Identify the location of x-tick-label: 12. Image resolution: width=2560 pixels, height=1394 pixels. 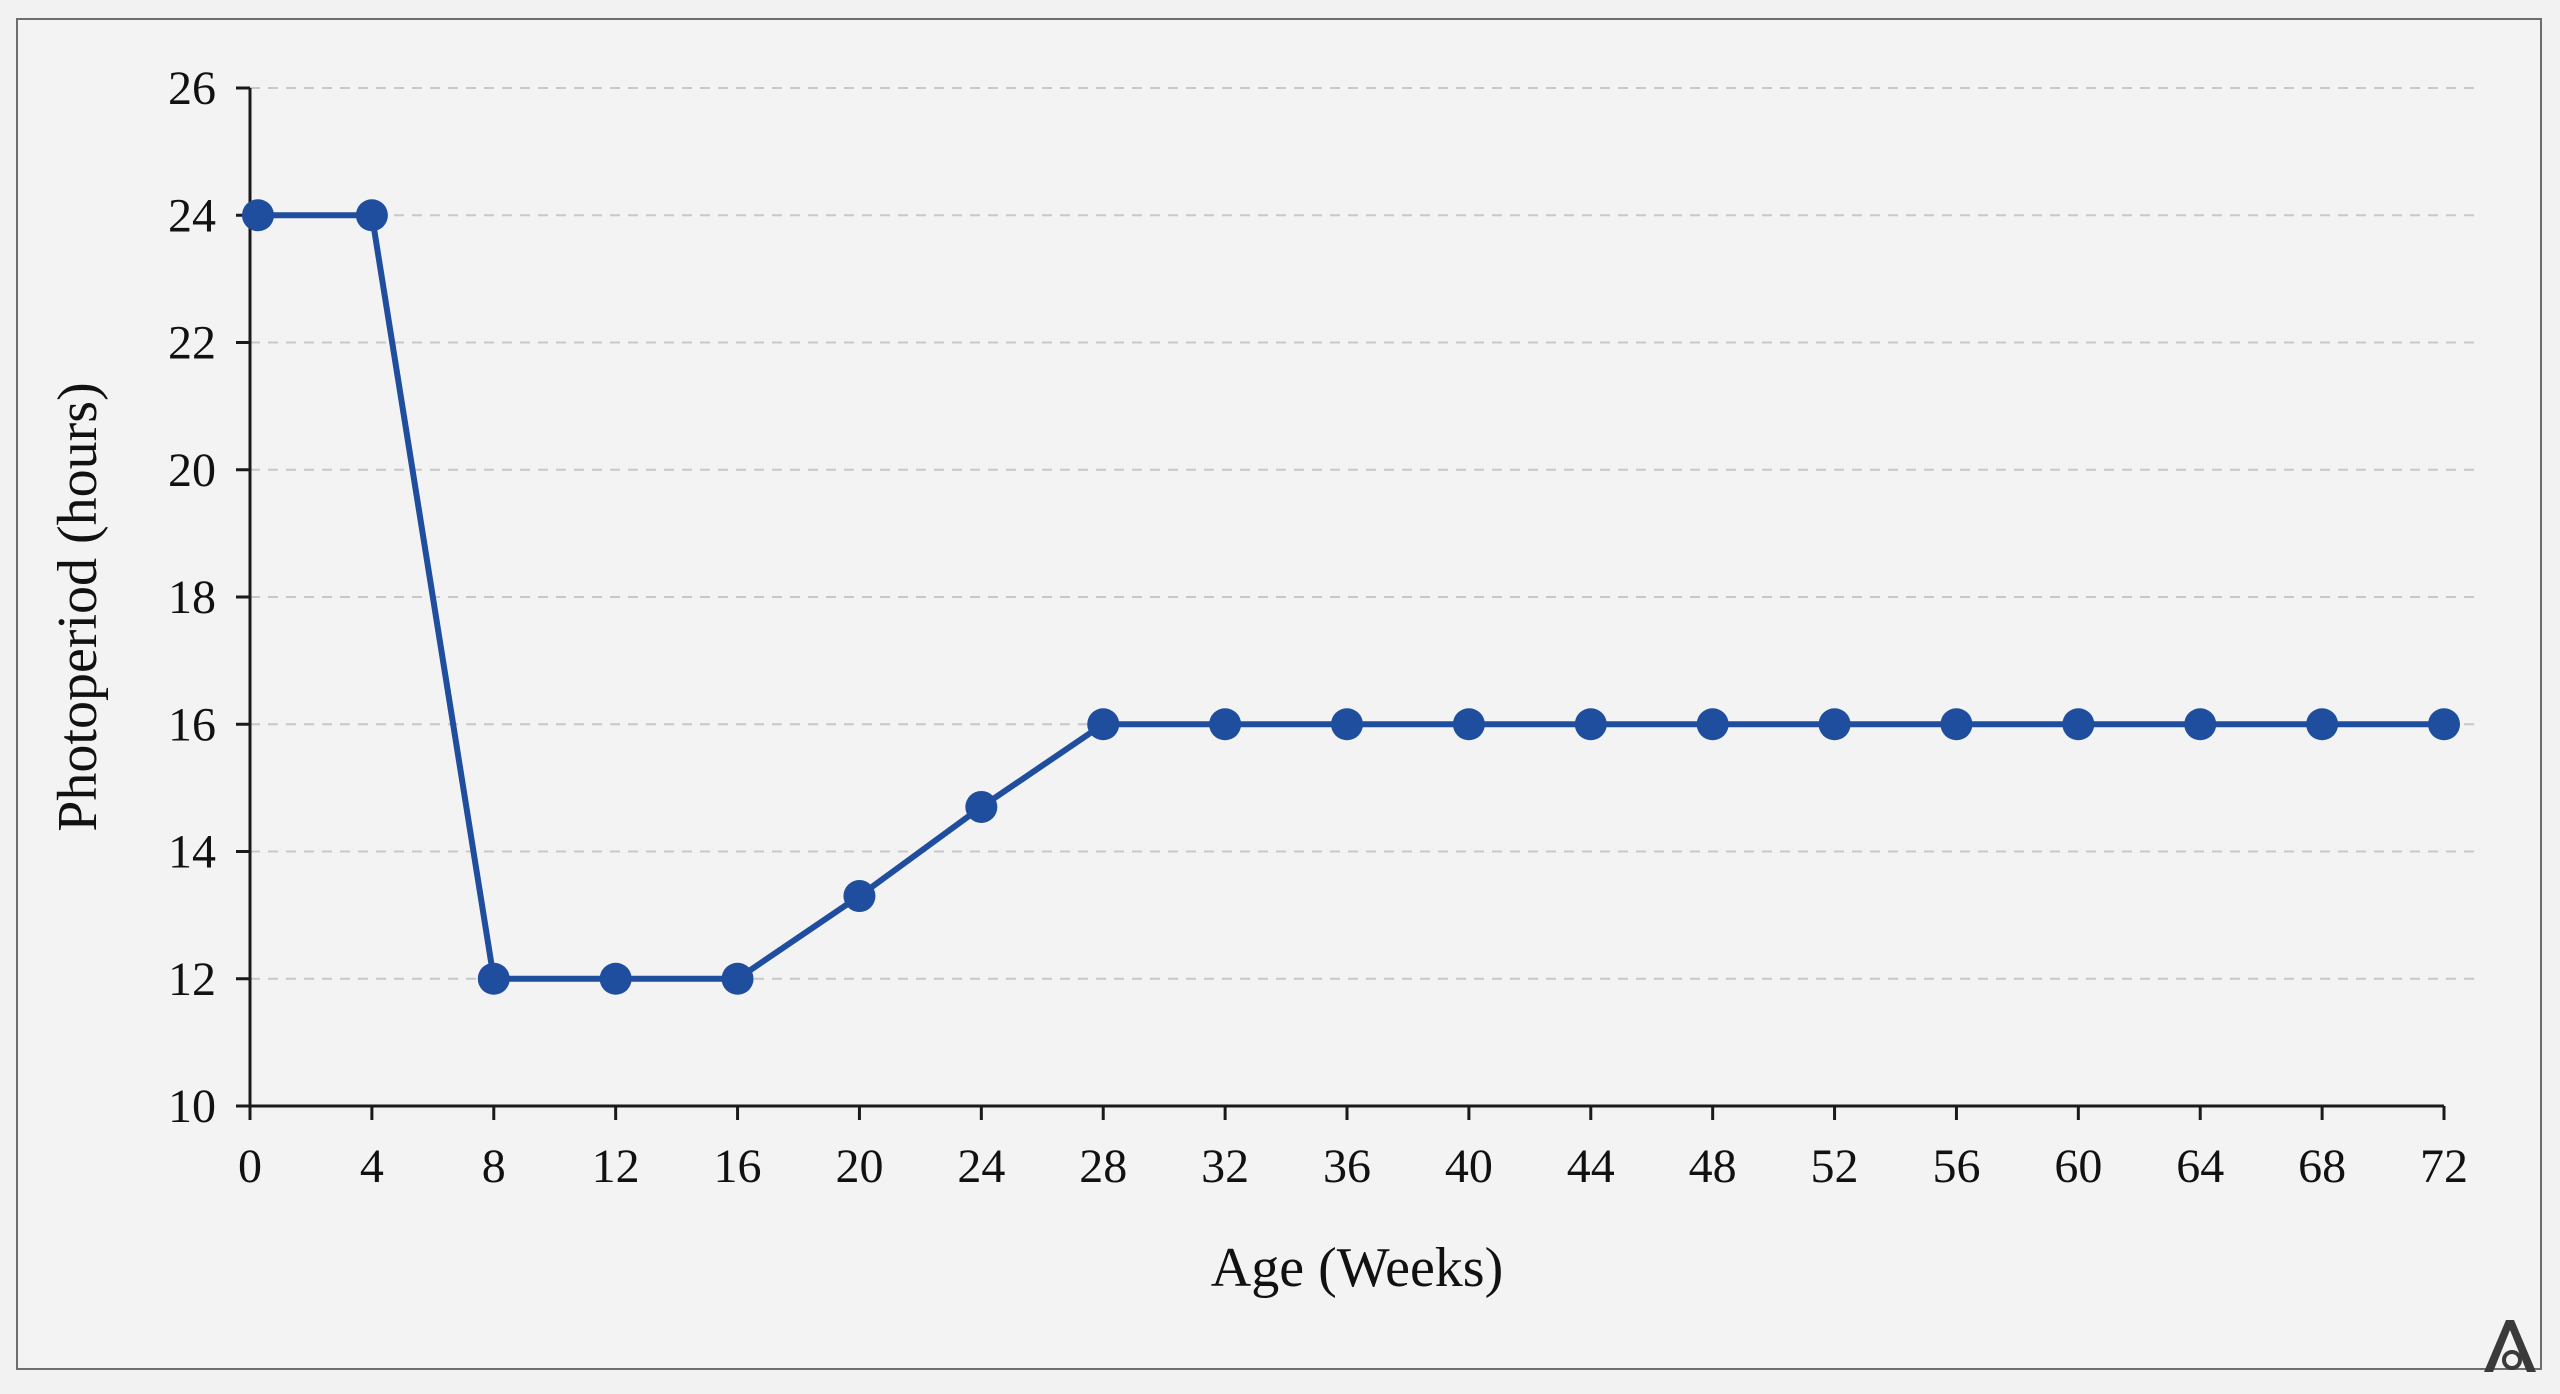
(616, 1166).